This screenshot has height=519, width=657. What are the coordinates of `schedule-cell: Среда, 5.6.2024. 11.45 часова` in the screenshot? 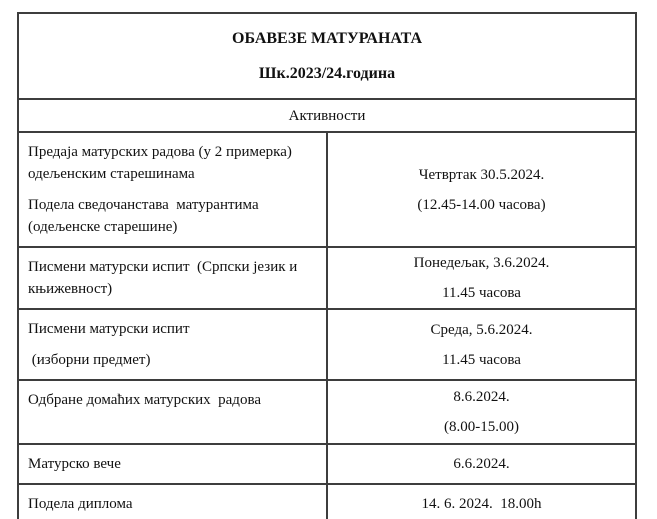 It's located at (481, 344).